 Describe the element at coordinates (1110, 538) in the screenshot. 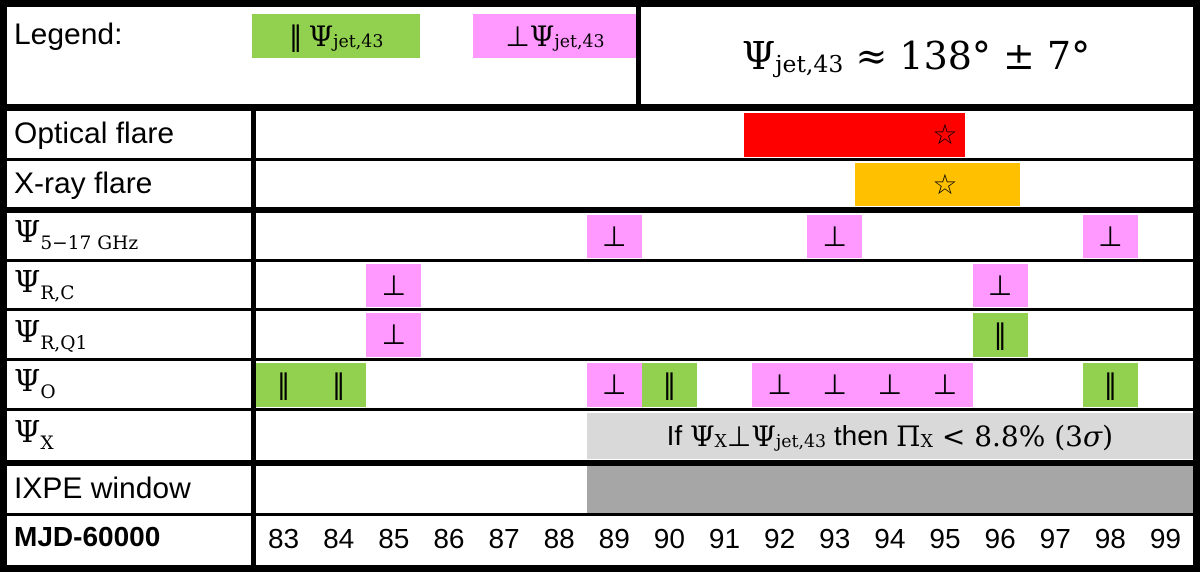

I see `mjd-tick-label: 98` at that location.